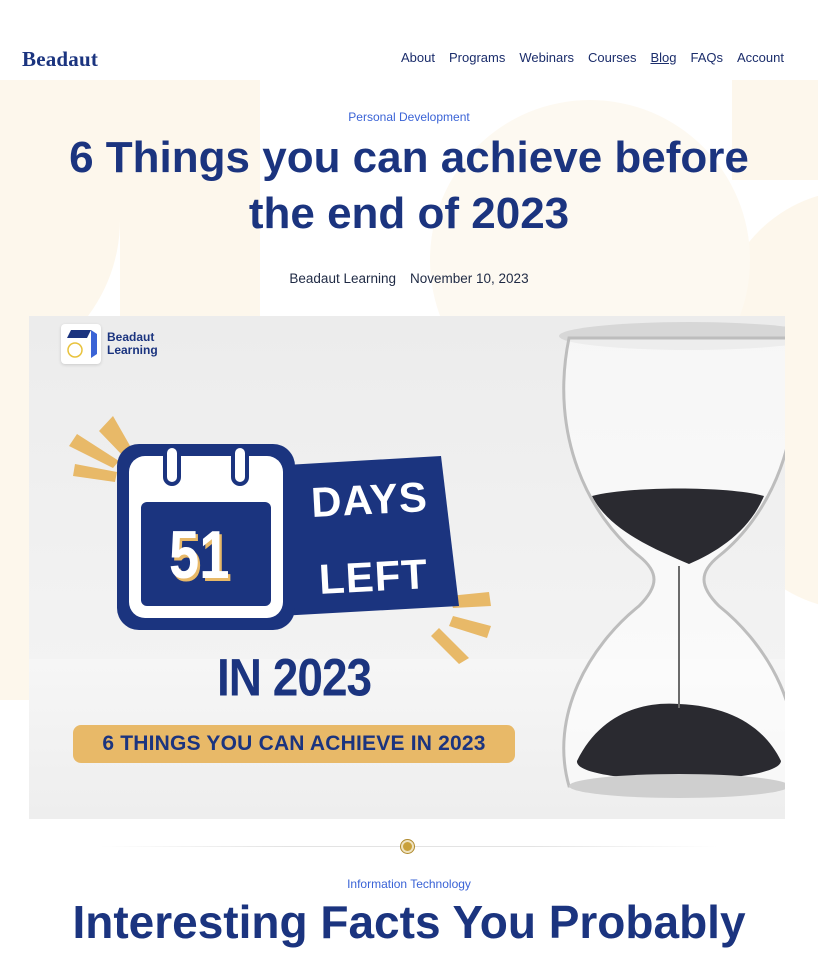 The width and height of the screenshot is (818, 961). What do you see at coordinates (418, 57) in the screenshot?
I see `nav-about: About` at bounding box center [418, 57].